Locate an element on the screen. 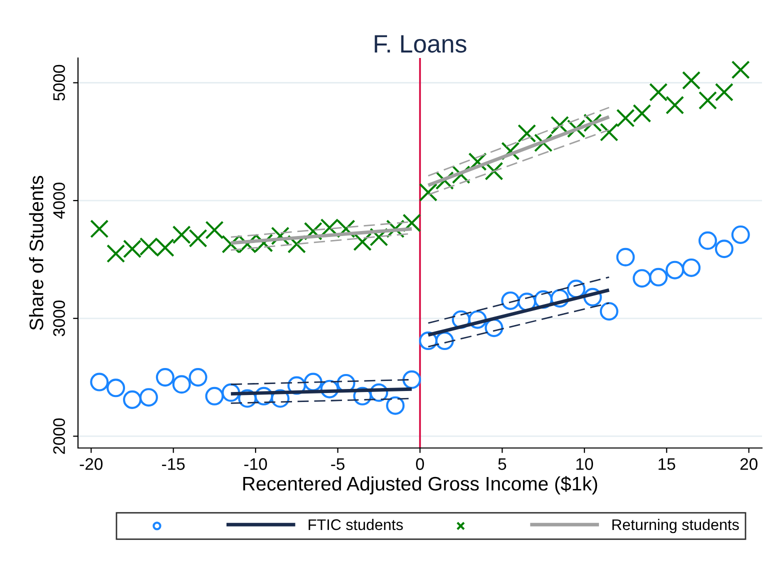 The height and width of the screenshot is (567, 776). legend-label: FTIC students is located at coordinates (355, 524).